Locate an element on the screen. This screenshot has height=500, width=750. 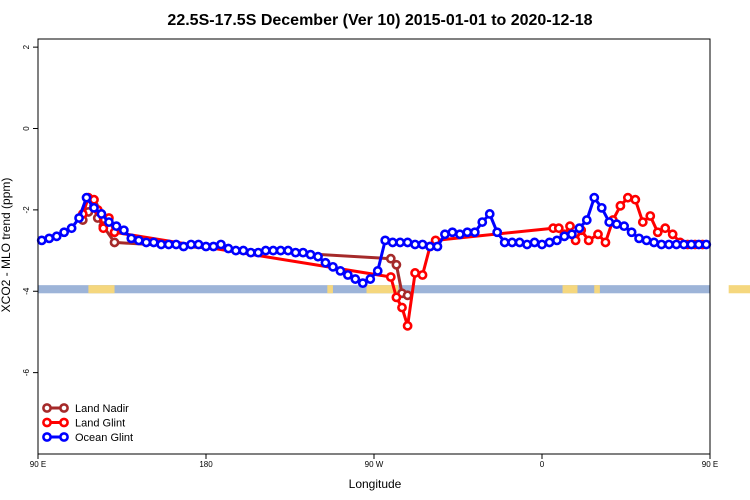
legend-item: Ocean Glint is located at coordinates (87, 438).